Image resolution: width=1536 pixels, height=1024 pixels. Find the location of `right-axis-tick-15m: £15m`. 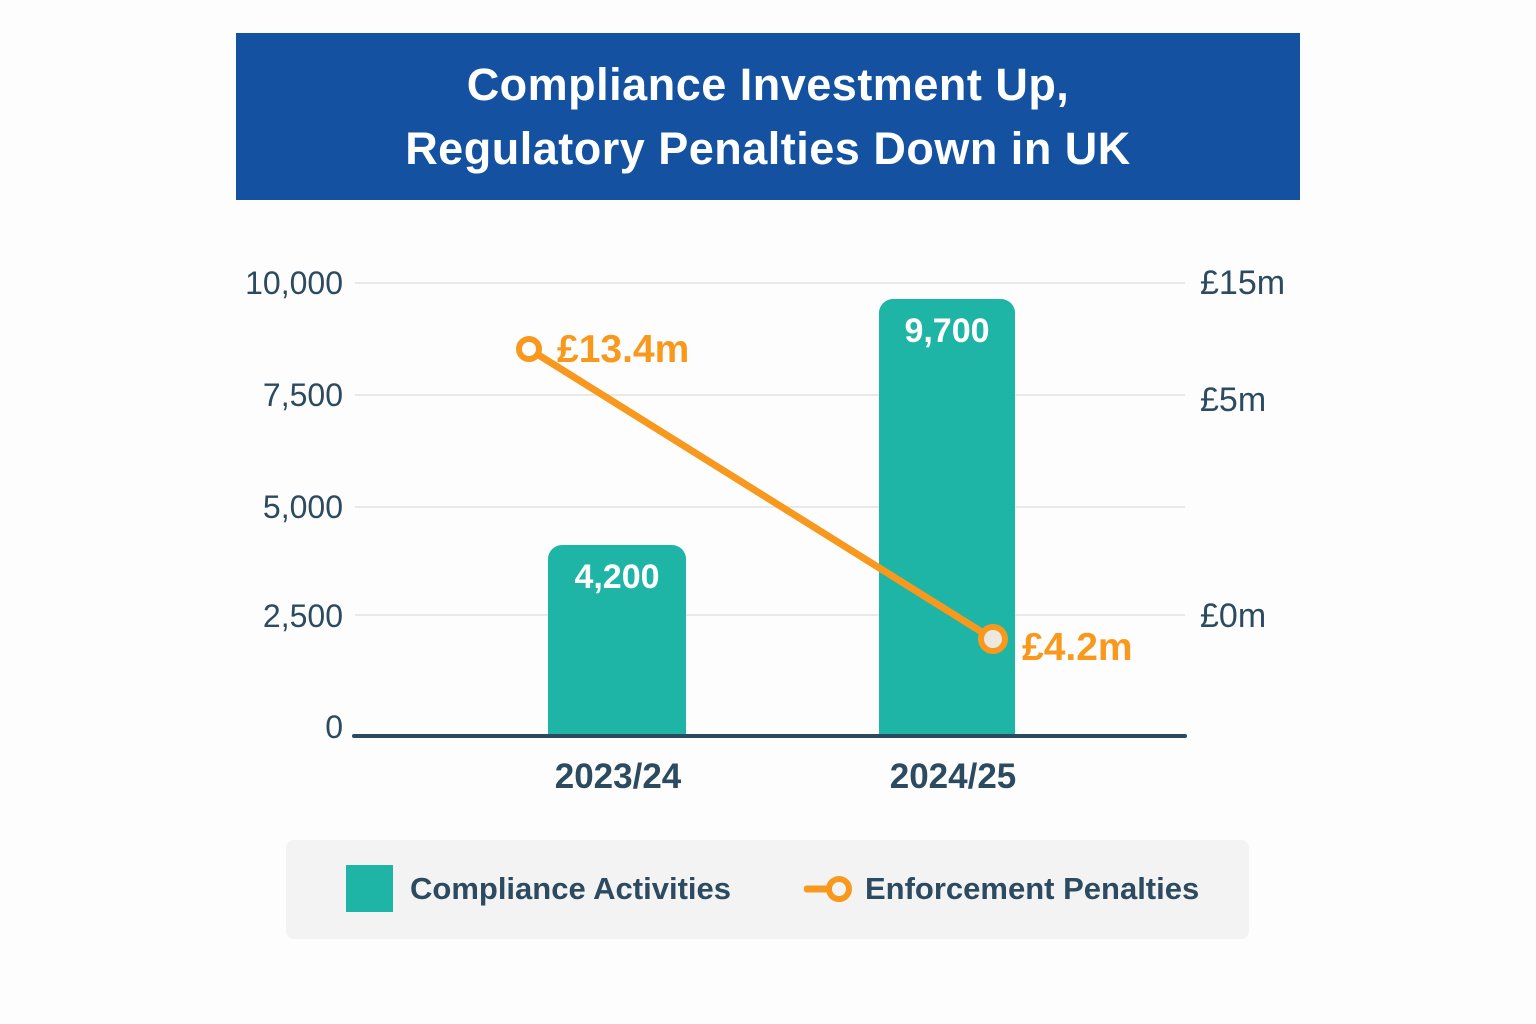

right-axis-tick-15m: £15m is located at coordinates (1243, 283).